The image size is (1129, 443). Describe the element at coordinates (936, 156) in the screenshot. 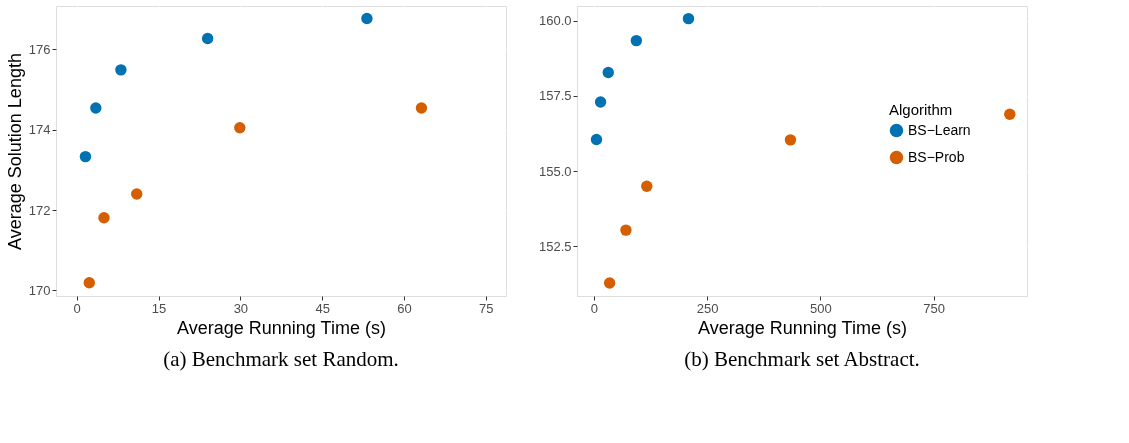

I see `legend-label: BS−Prob` at that location.